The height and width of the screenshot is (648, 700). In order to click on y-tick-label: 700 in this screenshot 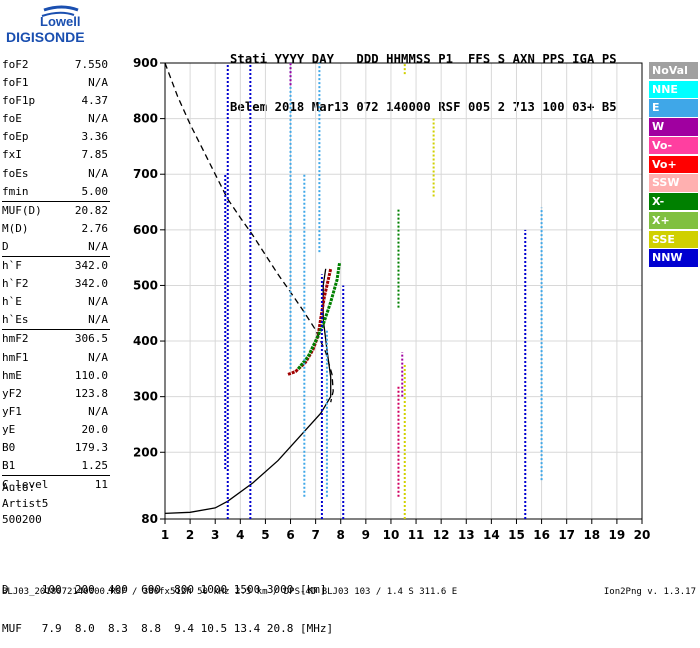, I will do `click(145, 174)`.